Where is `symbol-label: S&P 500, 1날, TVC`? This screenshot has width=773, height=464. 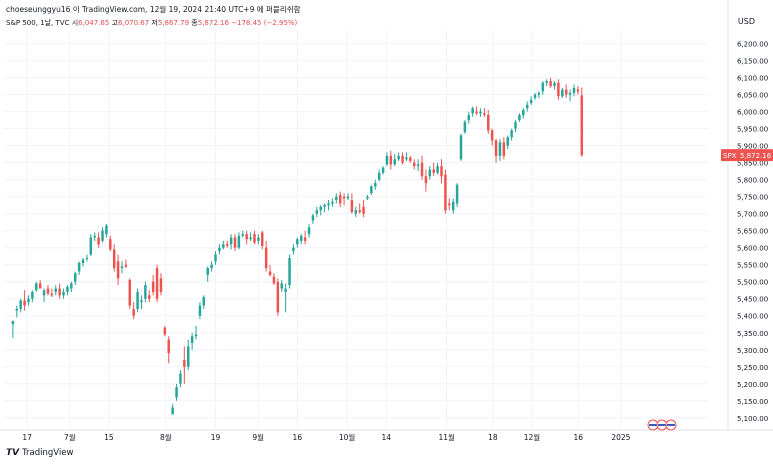
symbol-label: S&P 500, 1날, TVC is located at coordinates (38, 23).